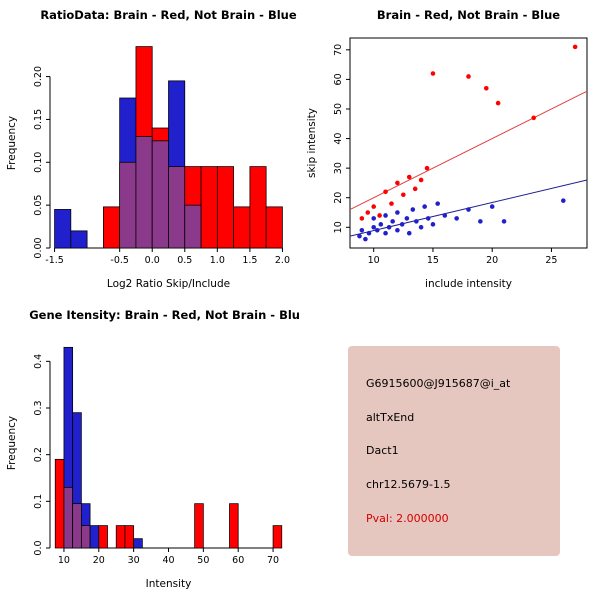 The height and width of the screenshot is (600, 600). What do you see at coordinates (184, 260) in the screenshot?
I see `svg-text: 0.5` at bounding box center [184, 260].